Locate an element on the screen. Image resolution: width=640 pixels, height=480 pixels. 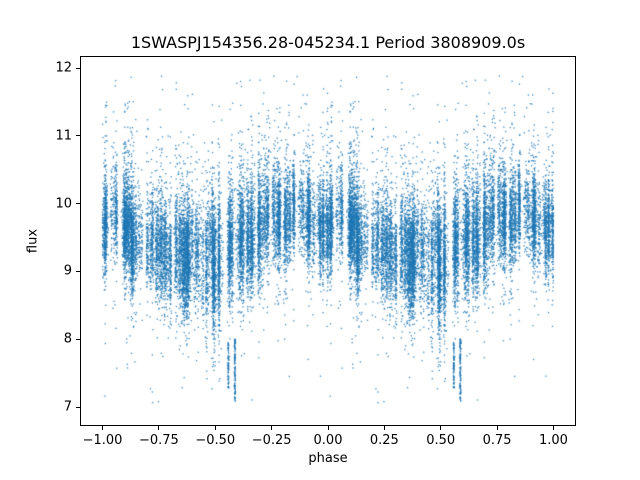
y-tick-label: 12 is located at coordinates (63, 68).